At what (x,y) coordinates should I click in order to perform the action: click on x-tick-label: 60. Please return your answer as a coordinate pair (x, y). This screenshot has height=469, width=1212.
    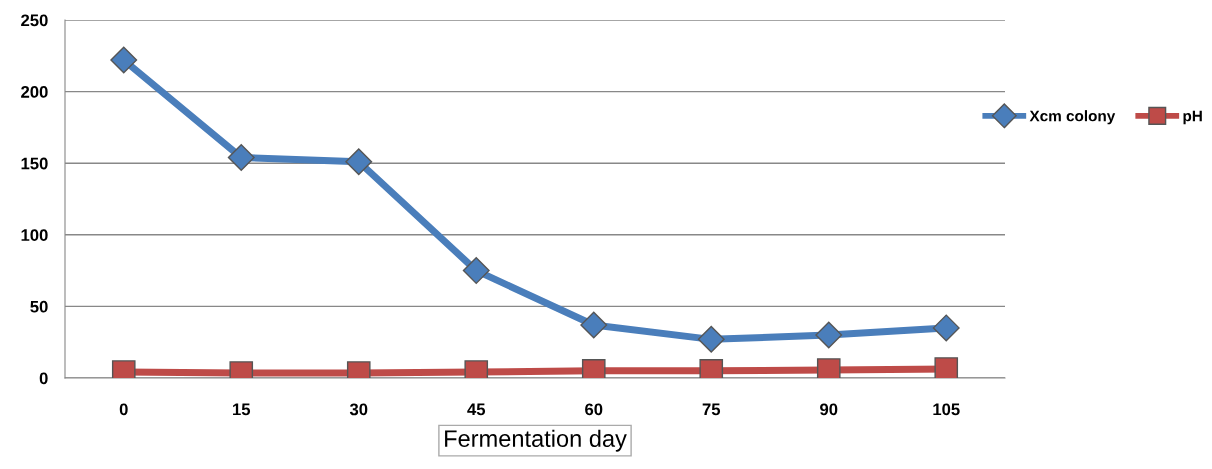
    Looking at the image, I should click on (594, 409).